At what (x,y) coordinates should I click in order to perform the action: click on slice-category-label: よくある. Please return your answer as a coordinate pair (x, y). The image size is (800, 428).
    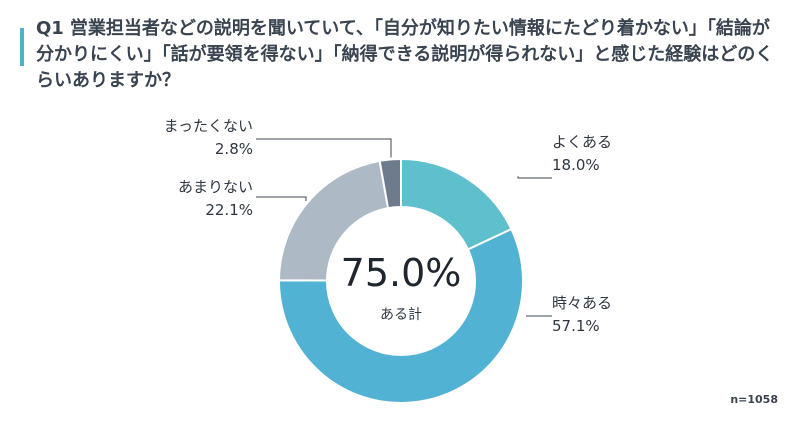
    Looking at the image, I should click on (582, 142).